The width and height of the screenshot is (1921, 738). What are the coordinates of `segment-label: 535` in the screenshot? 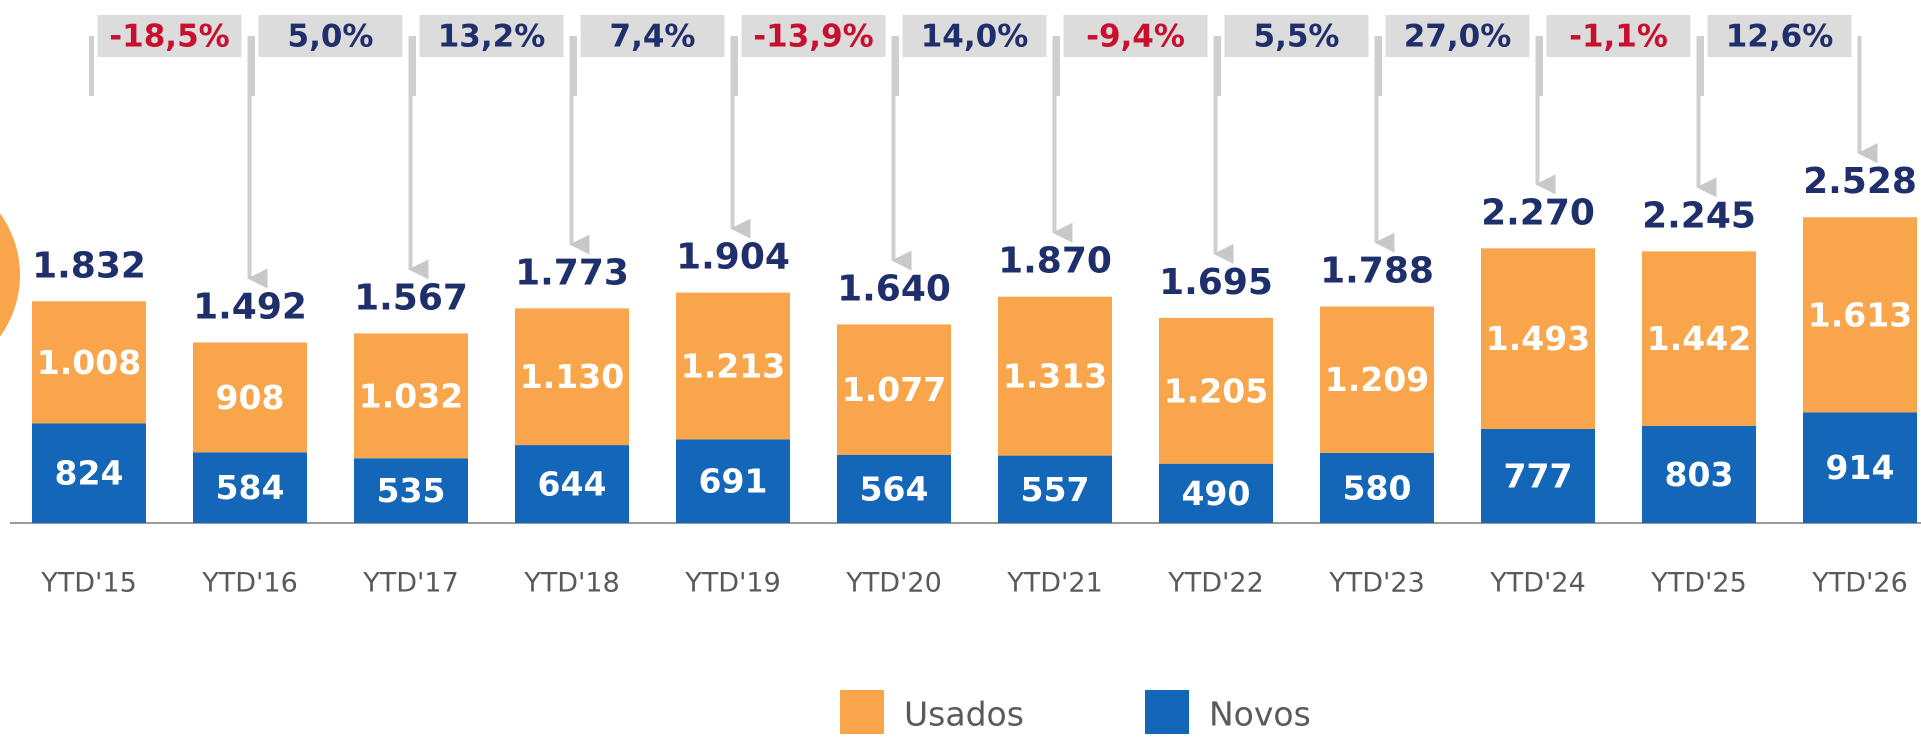 It's located at (411, 490).